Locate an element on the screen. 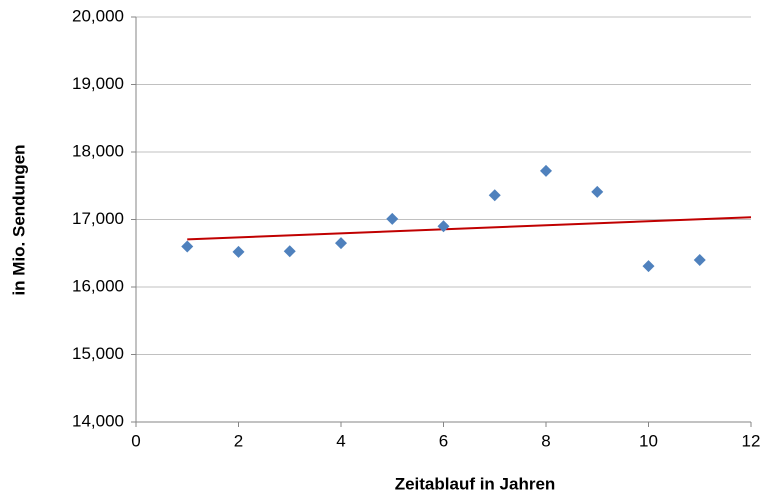 Image resolution: width=763 pixels, height=495 pixels. y-axis-title: in Mio. Sendungen is located at coordinates (18, 219).